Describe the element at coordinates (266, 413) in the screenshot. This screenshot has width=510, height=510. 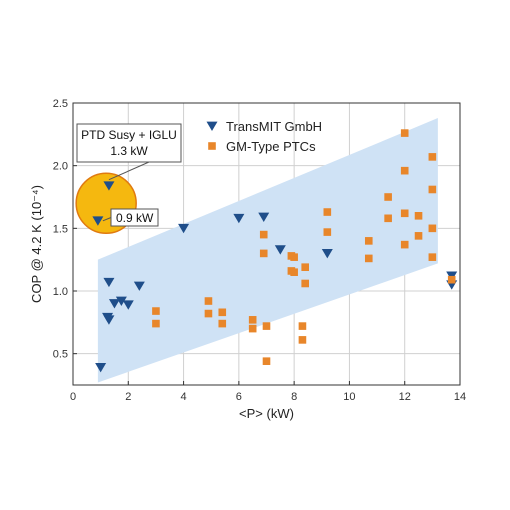
I see `x-axis-label: <P> (kW)` at that location.